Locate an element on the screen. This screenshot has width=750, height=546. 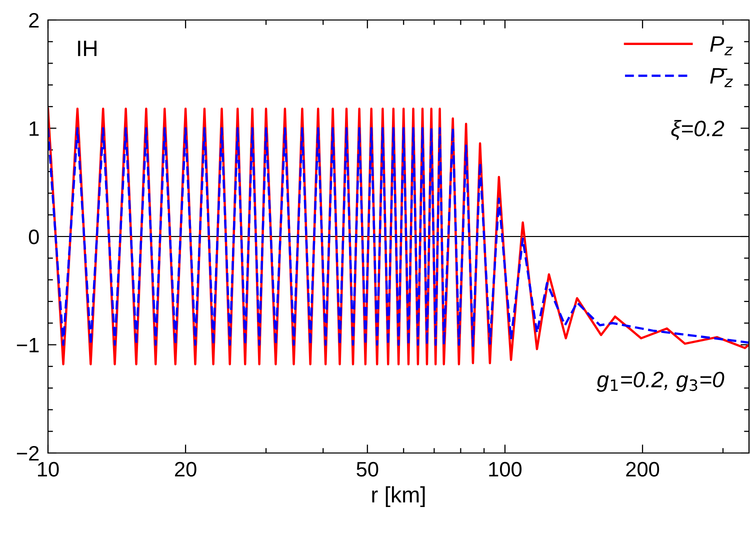
annotation: ξ=0.2 is located at coordinates (697, 130).